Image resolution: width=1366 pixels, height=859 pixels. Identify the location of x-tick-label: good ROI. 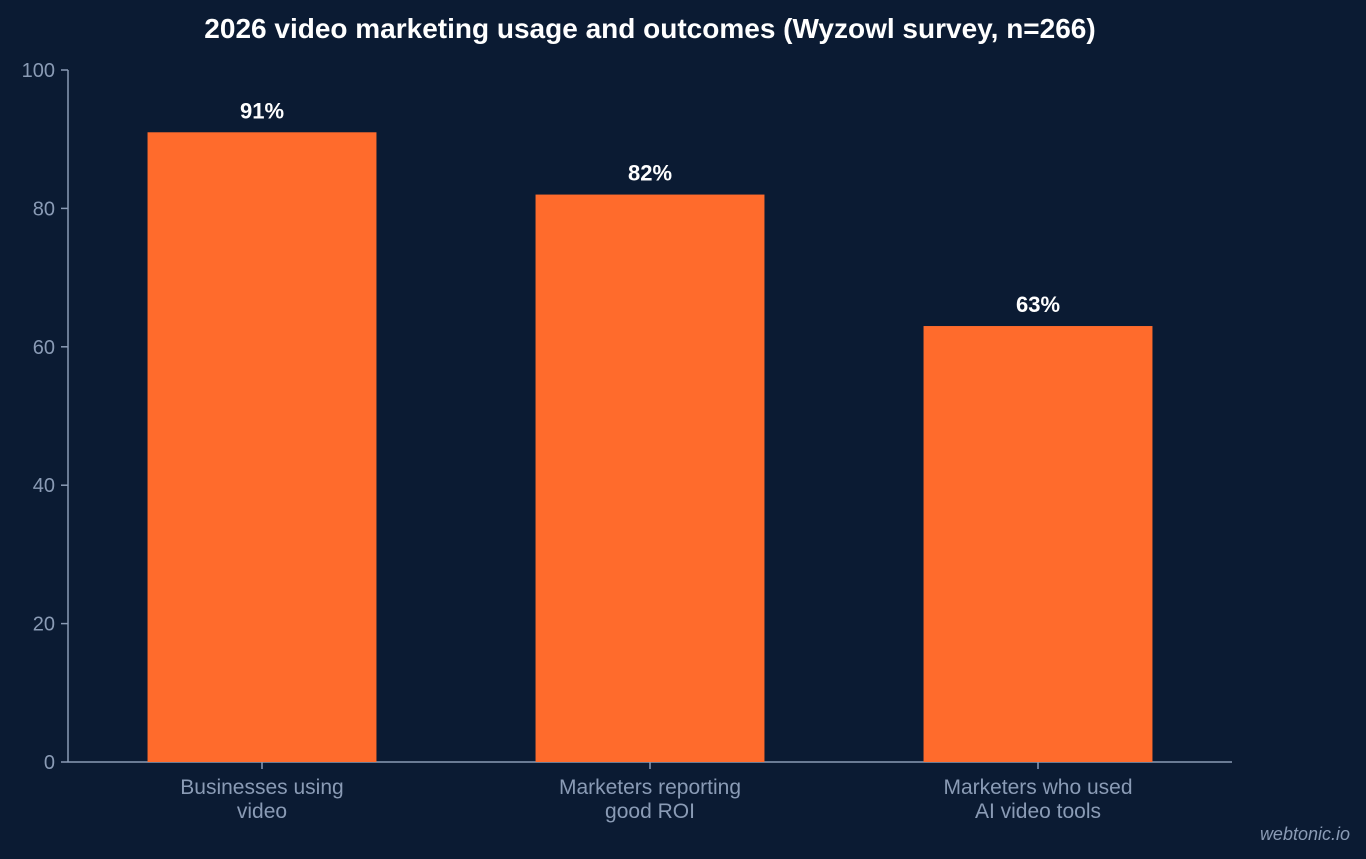
(650, 811).